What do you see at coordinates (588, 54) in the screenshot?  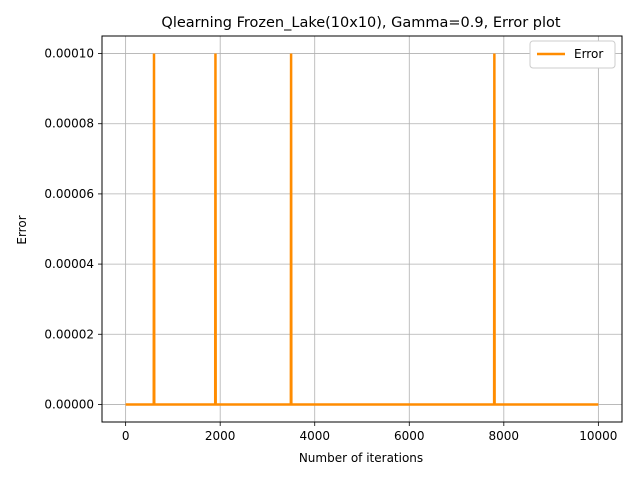 I see `legend-label-error: Error` at bounding box center [588, 54].